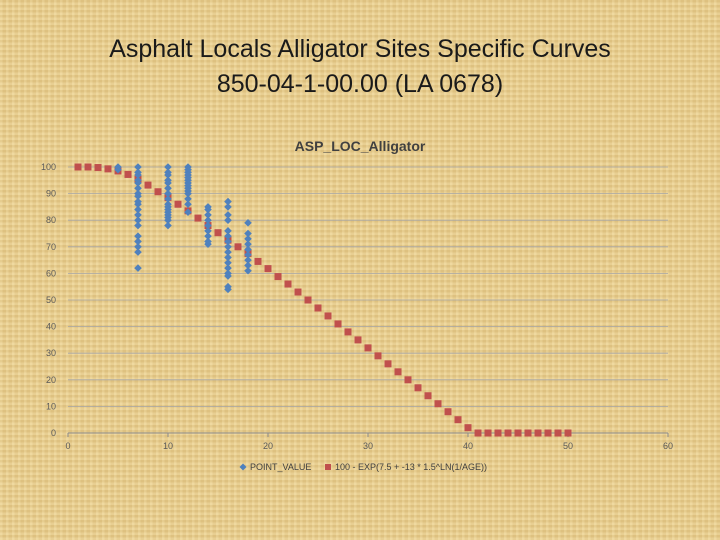 Image resolution: width=720 pixels, height=540 pixels. I want to click on y-tick-label-60: 60, so click(51, 273).